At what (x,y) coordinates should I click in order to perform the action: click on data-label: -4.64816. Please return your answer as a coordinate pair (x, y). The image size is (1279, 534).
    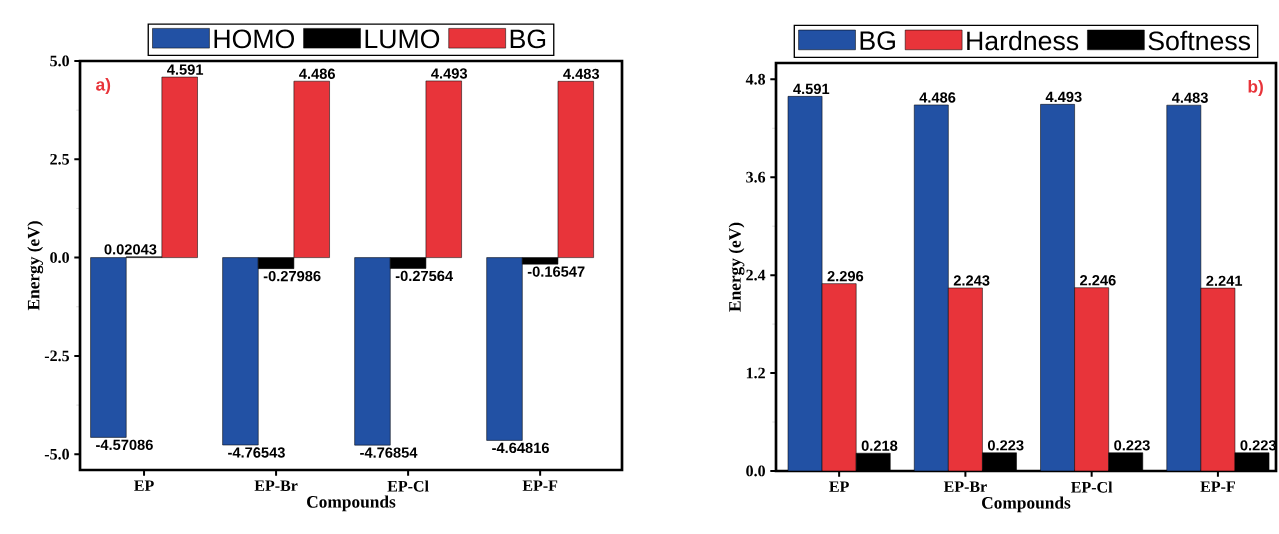
    Looking at the image, I should click on (520, 448).